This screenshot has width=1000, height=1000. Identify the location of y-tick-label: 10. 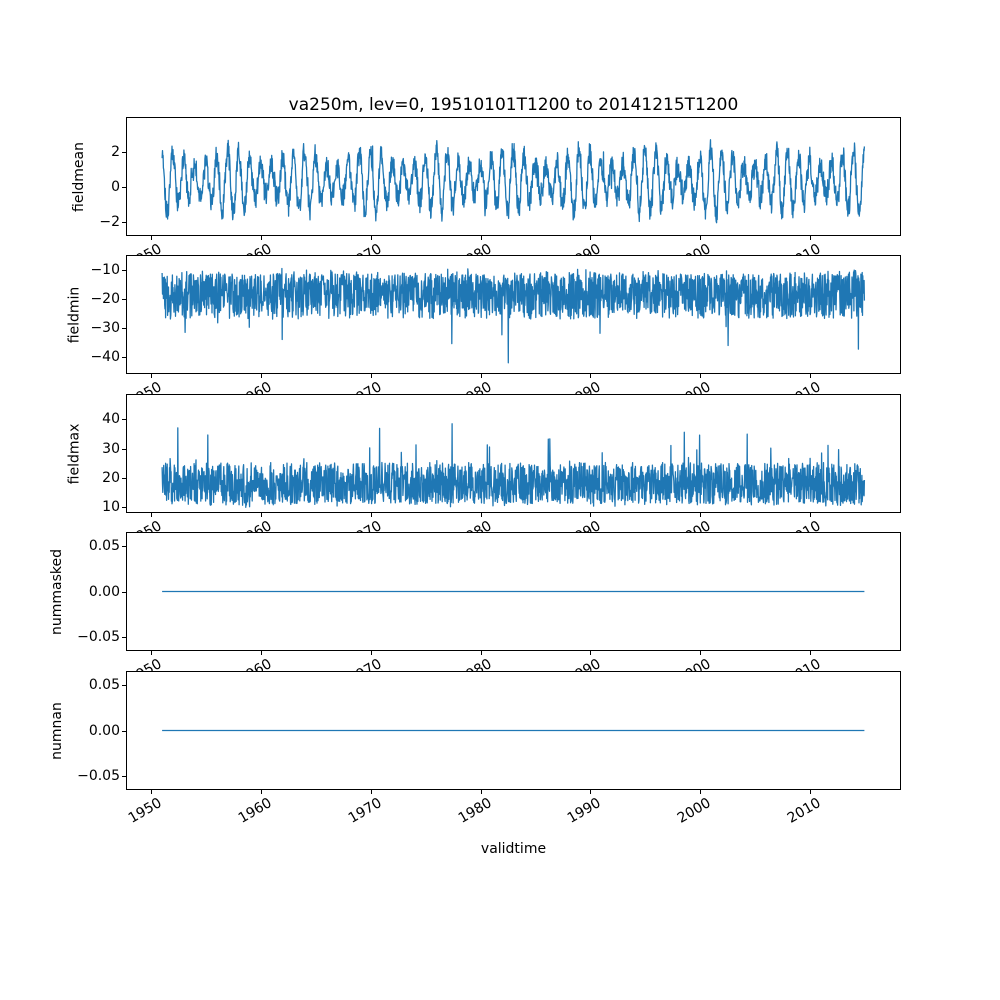
(111, 507).